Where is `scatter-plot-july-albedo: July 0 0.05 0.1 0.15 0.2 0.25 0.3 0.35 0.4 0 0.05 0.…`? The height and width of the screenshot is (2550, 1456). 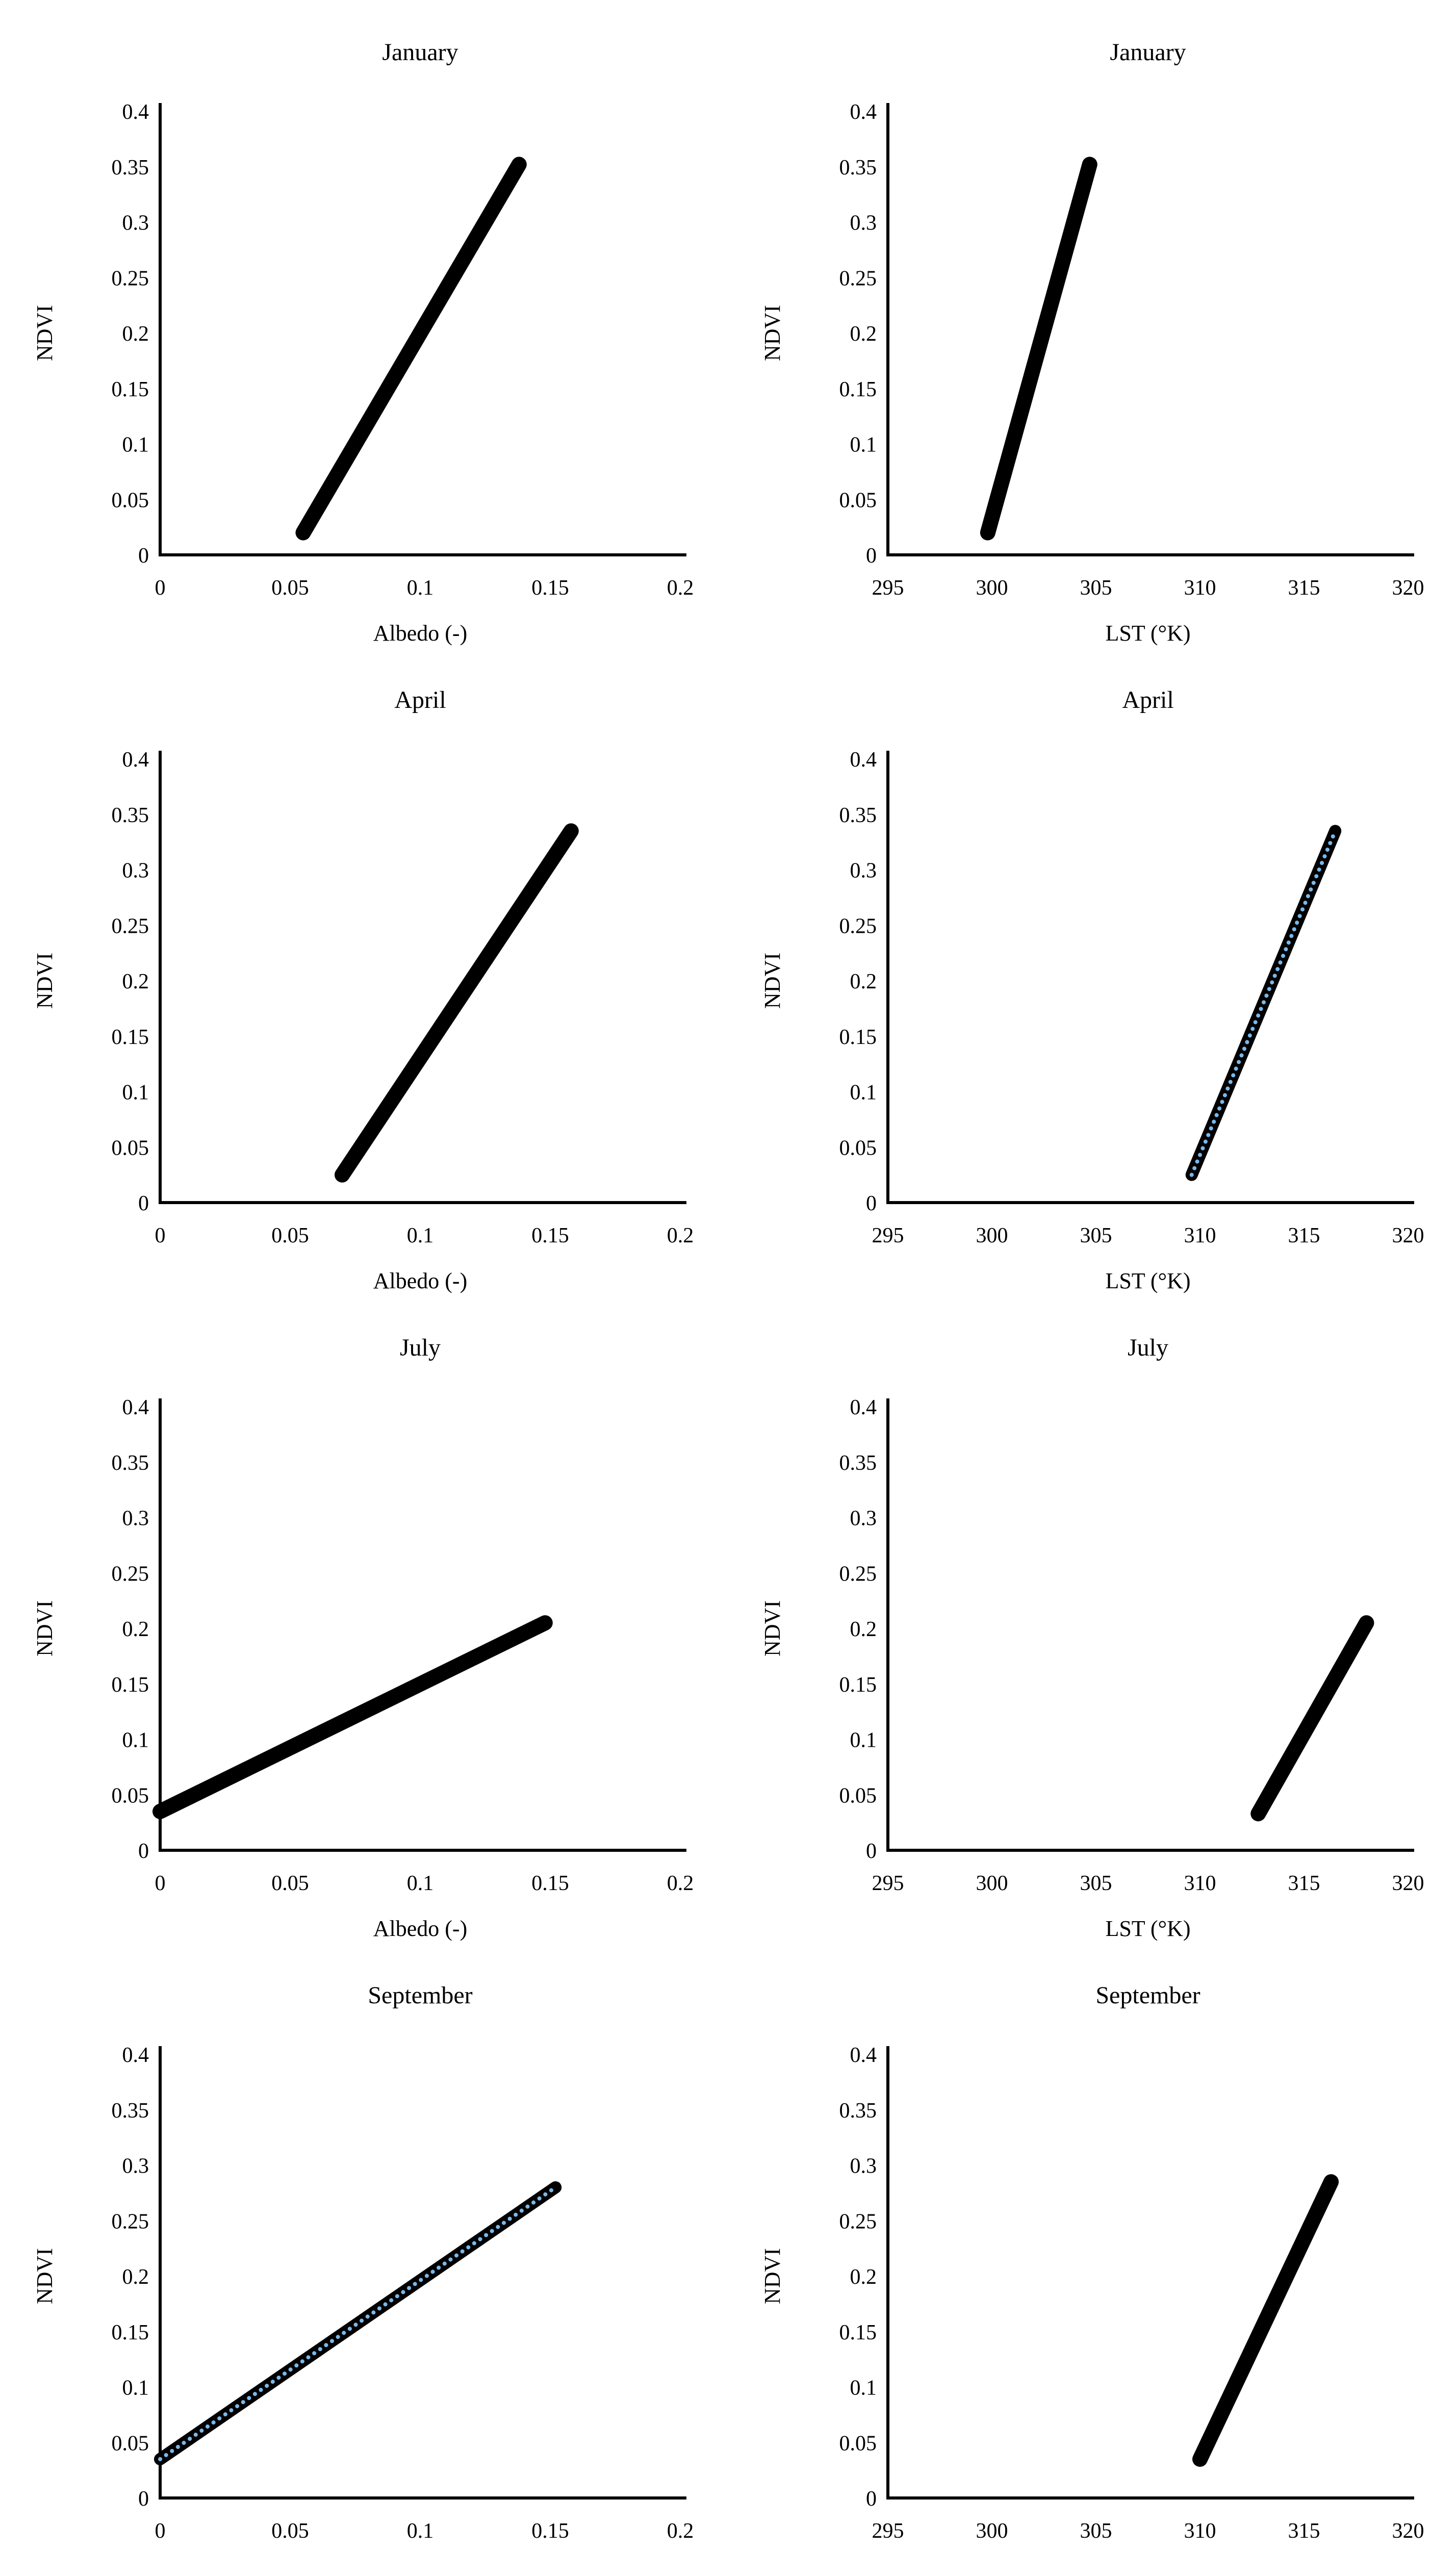 scatter-plot-july-albedo: July 0 0.05 0.1 0.15 0.2 0.25 0.3 0.35 0.4 0 0.05 0.… is located at coordinates (363, 1637).